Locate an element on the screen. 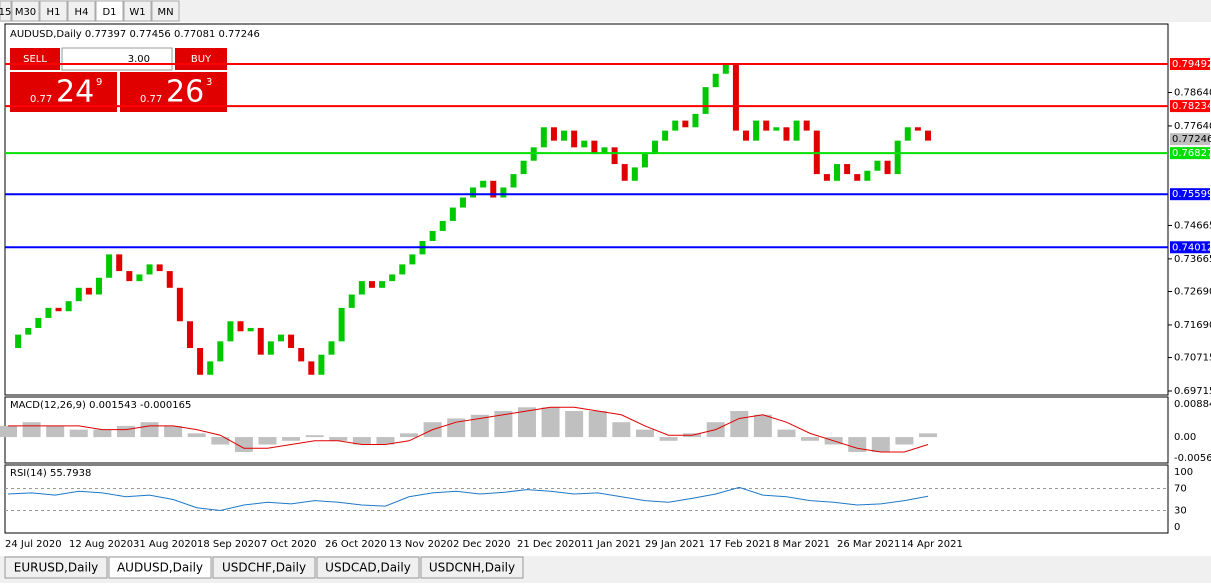 This screenshot has width=1211, height=587. x-tick-label: 2 Dec 2020 is located at coordinates (482, 544).